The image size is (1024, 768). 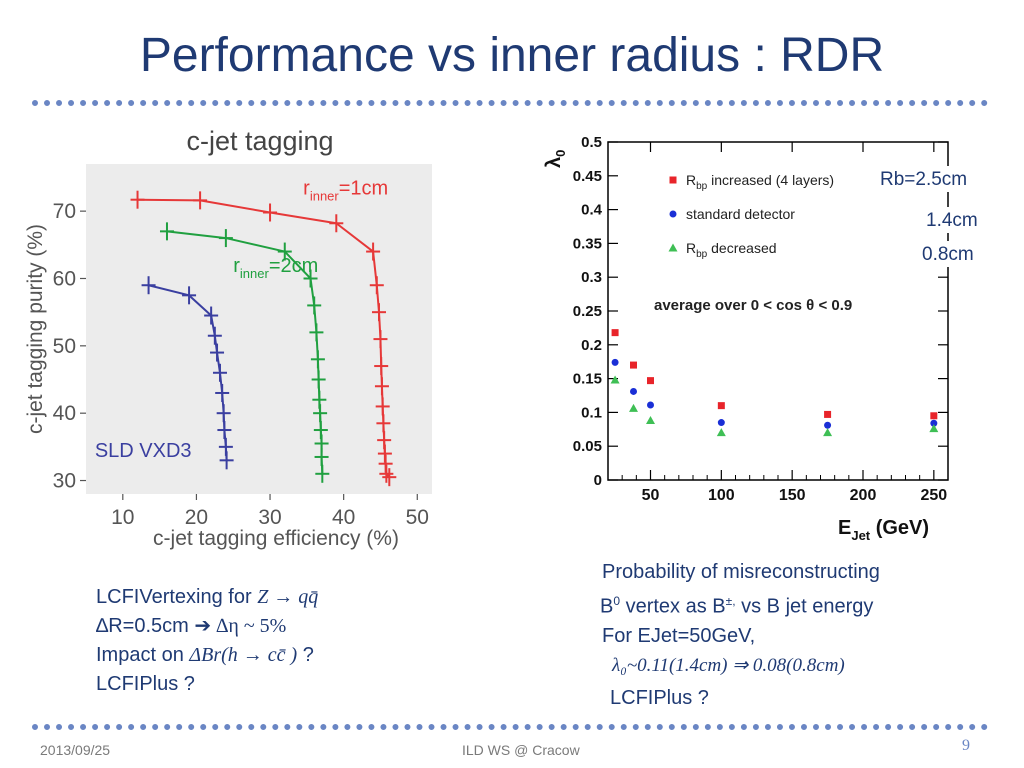 I want to click on y-tick-label: 0.35, so click(x=587, y=243).